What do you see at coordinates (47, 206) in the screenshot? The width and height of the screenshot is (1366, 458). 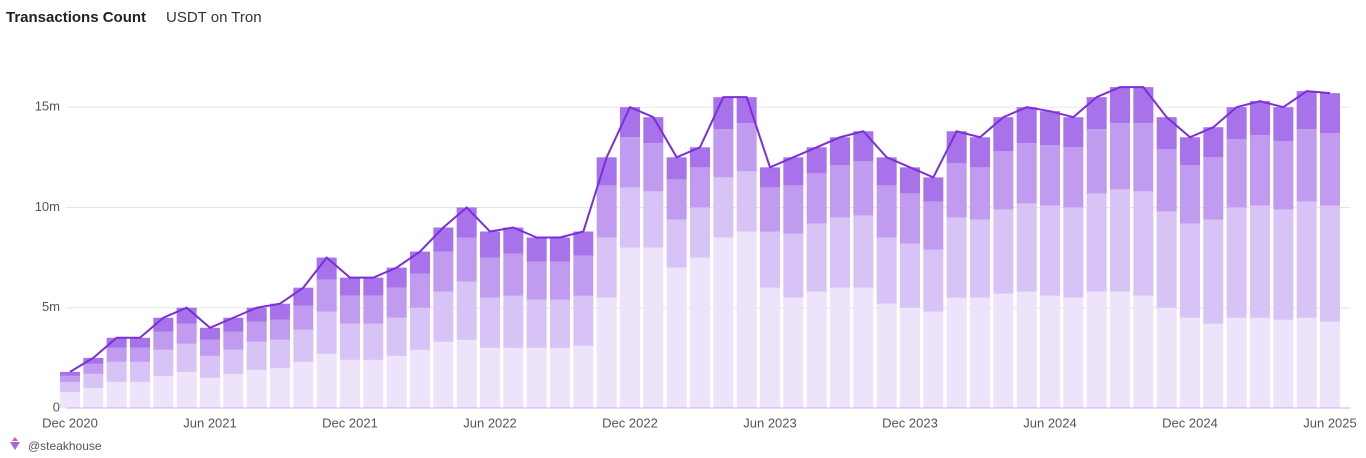 I see `y-tick-label: 10m` at bounding box center [47, 206].